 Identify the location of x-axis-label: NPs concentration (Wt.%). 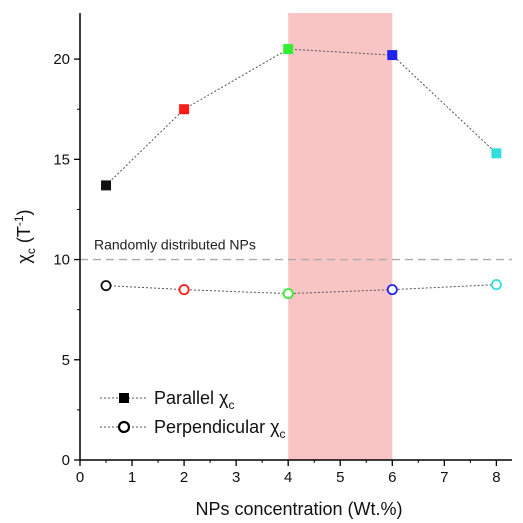
(298, 509).